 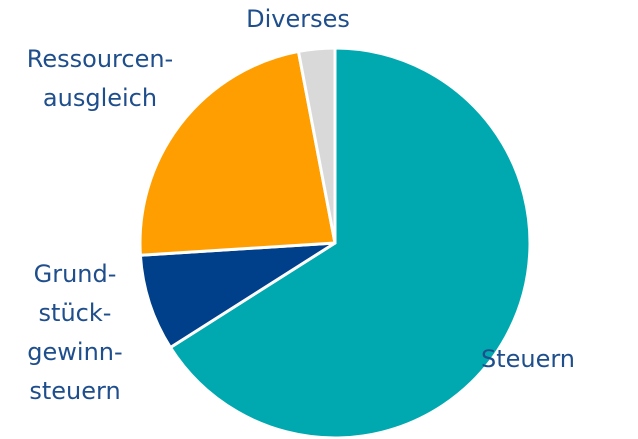 I want to click on label-line: Diverses, so click(x=298, y=19).